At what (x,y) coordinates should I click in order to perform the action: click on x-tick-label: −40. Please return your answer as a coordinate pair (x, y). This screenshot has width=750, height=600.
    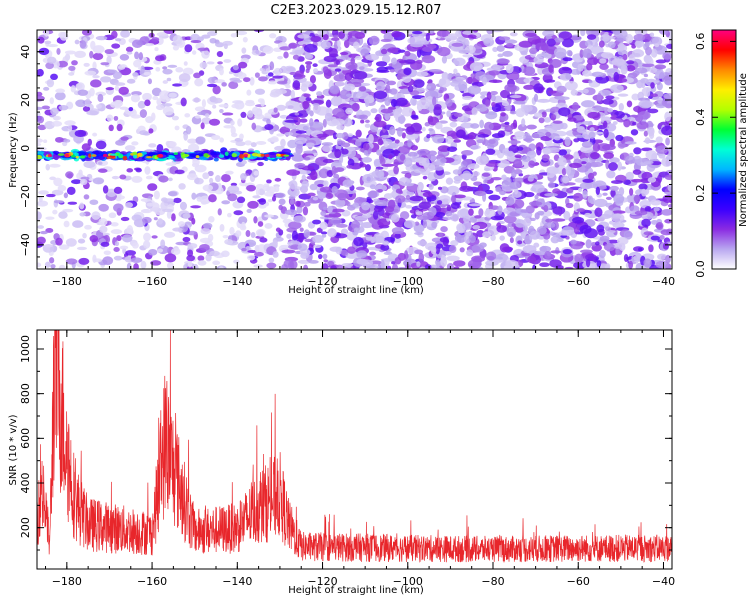
    Looking at the image, I should click on (663, 581).